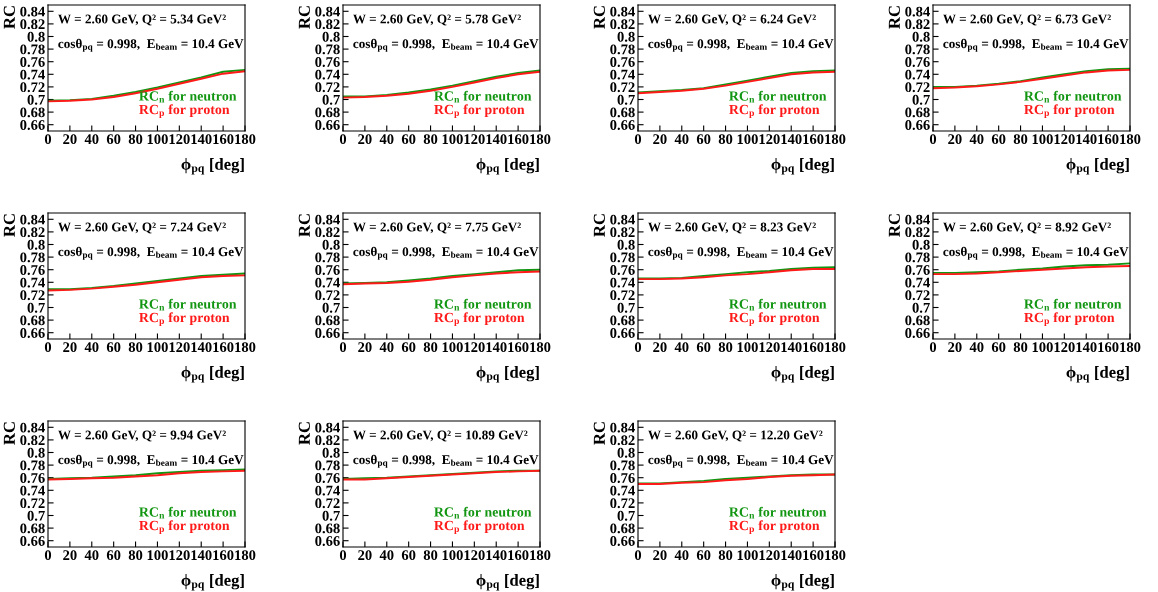 The height and width of the screenshot is (592, 1158). Describe the element at coordinates (142, 20) in the screenshot. I see `annotation: W = 2.60 GeV, Q² = 5.34 GeV²` at that location.